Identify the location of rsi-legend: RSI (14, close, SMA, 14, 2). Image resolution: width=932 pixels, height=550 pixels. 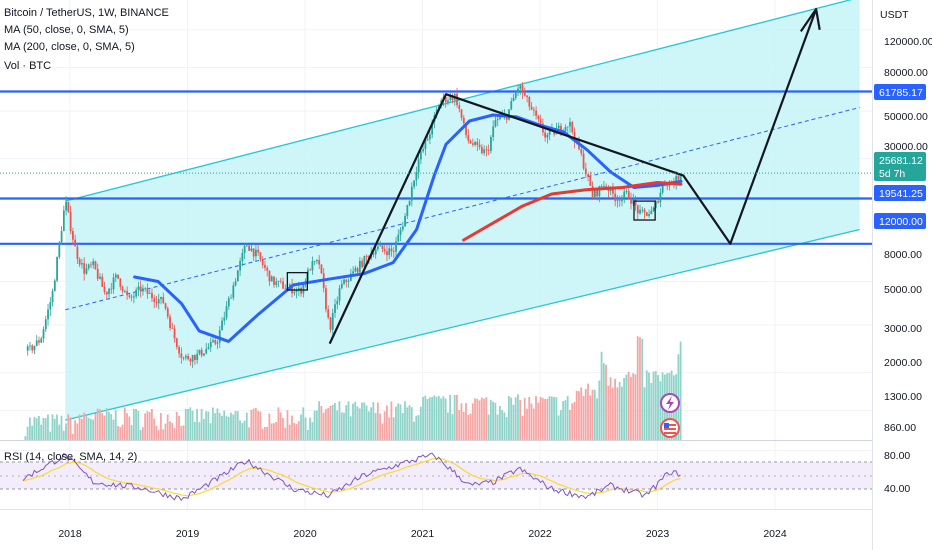
(71, 457).